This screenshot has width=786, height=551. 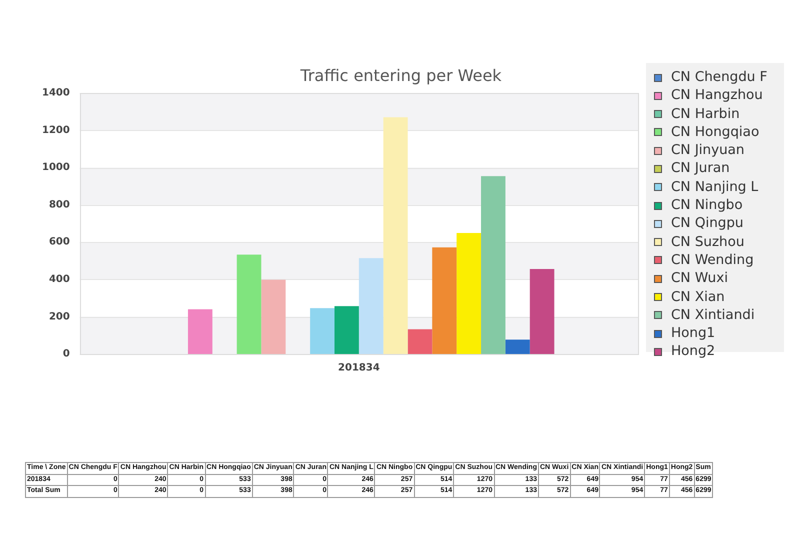 What do you see at coordinates (715, 132) in the screenshot?
I see `legend-label: CN Hongqiao` at bounding box center [715, 132].